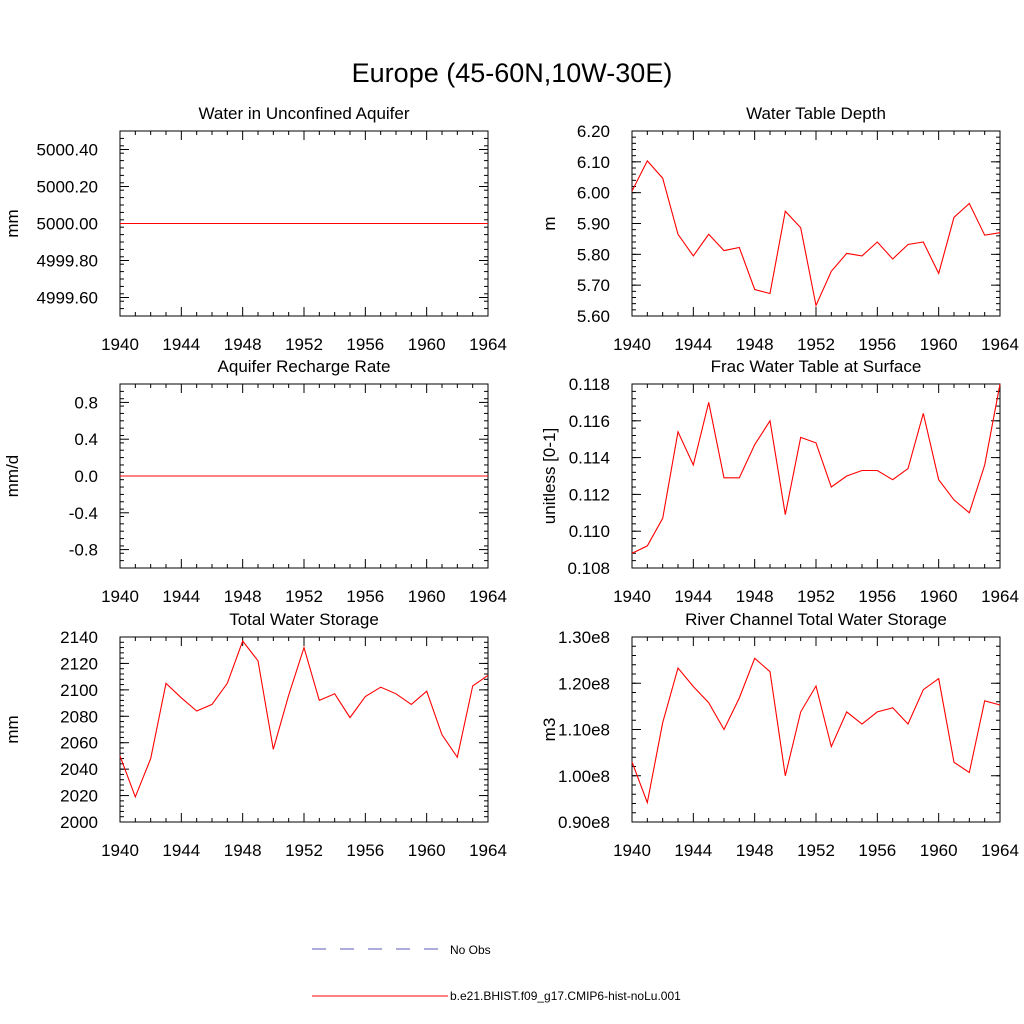 The image size is (1024, 1024). I want to click on y-tick-label: 5.90, so click(593, 224).